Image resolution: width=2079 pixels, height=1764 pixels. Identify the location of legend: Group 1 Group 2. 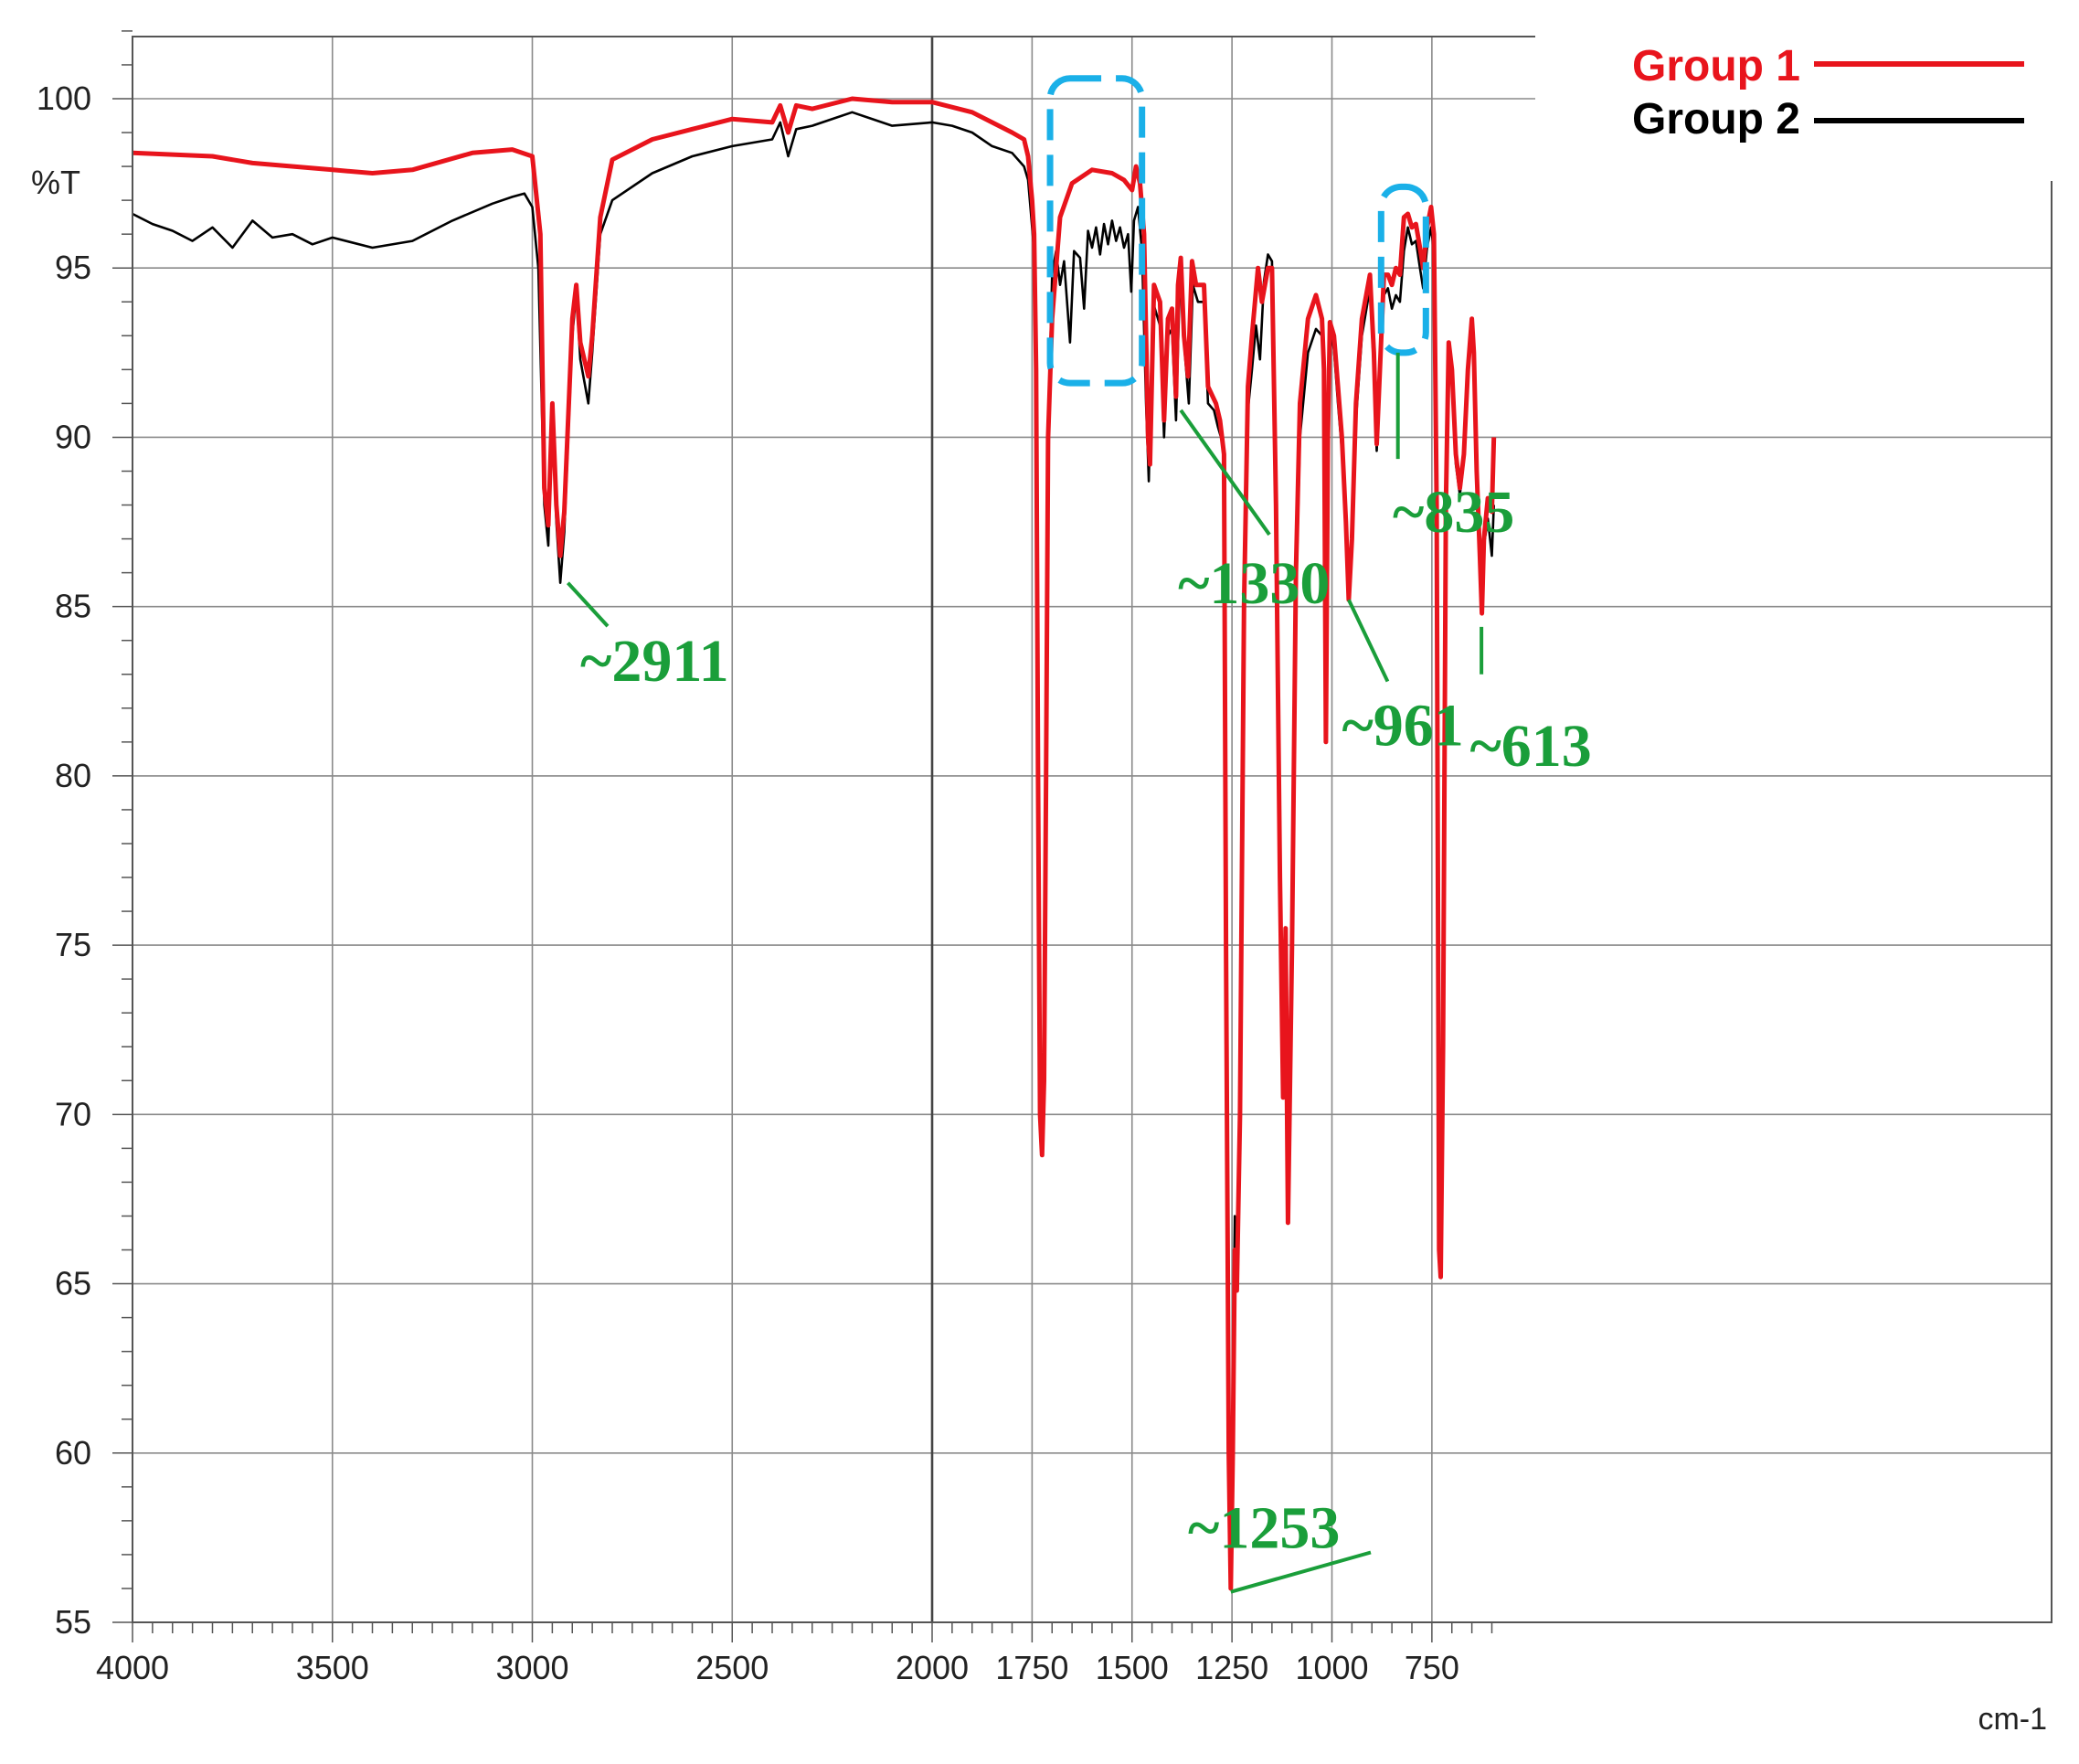
(1800, 108).